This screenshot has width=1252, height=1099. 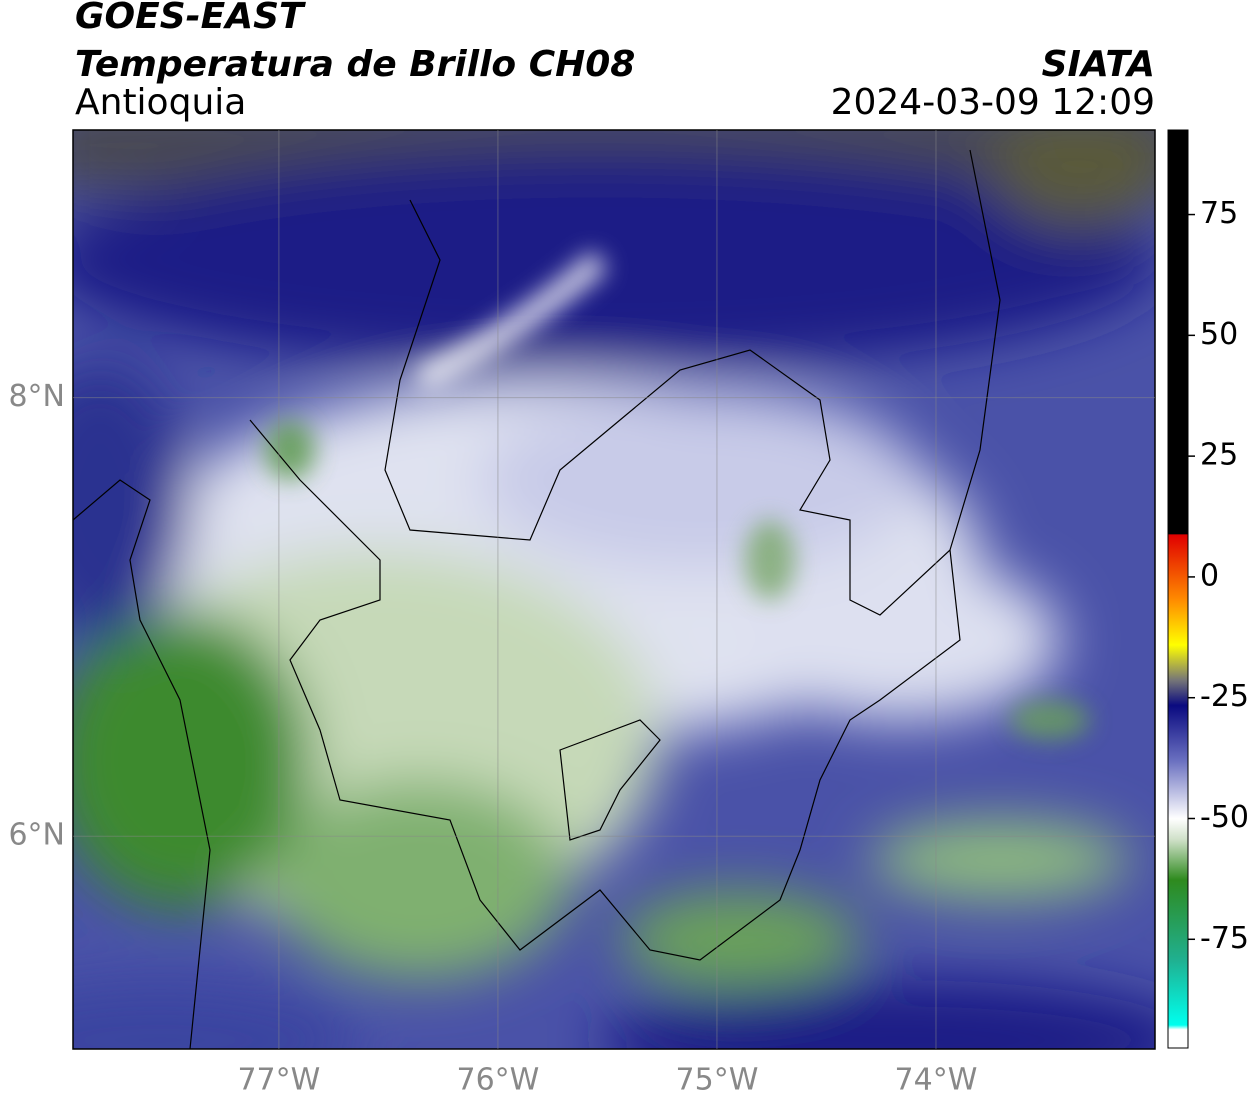 What do you see at coordinates (1224, 938) in the screenshot?
I see `colorbar-tick-label: -75` at bounding box center [1224, 938].